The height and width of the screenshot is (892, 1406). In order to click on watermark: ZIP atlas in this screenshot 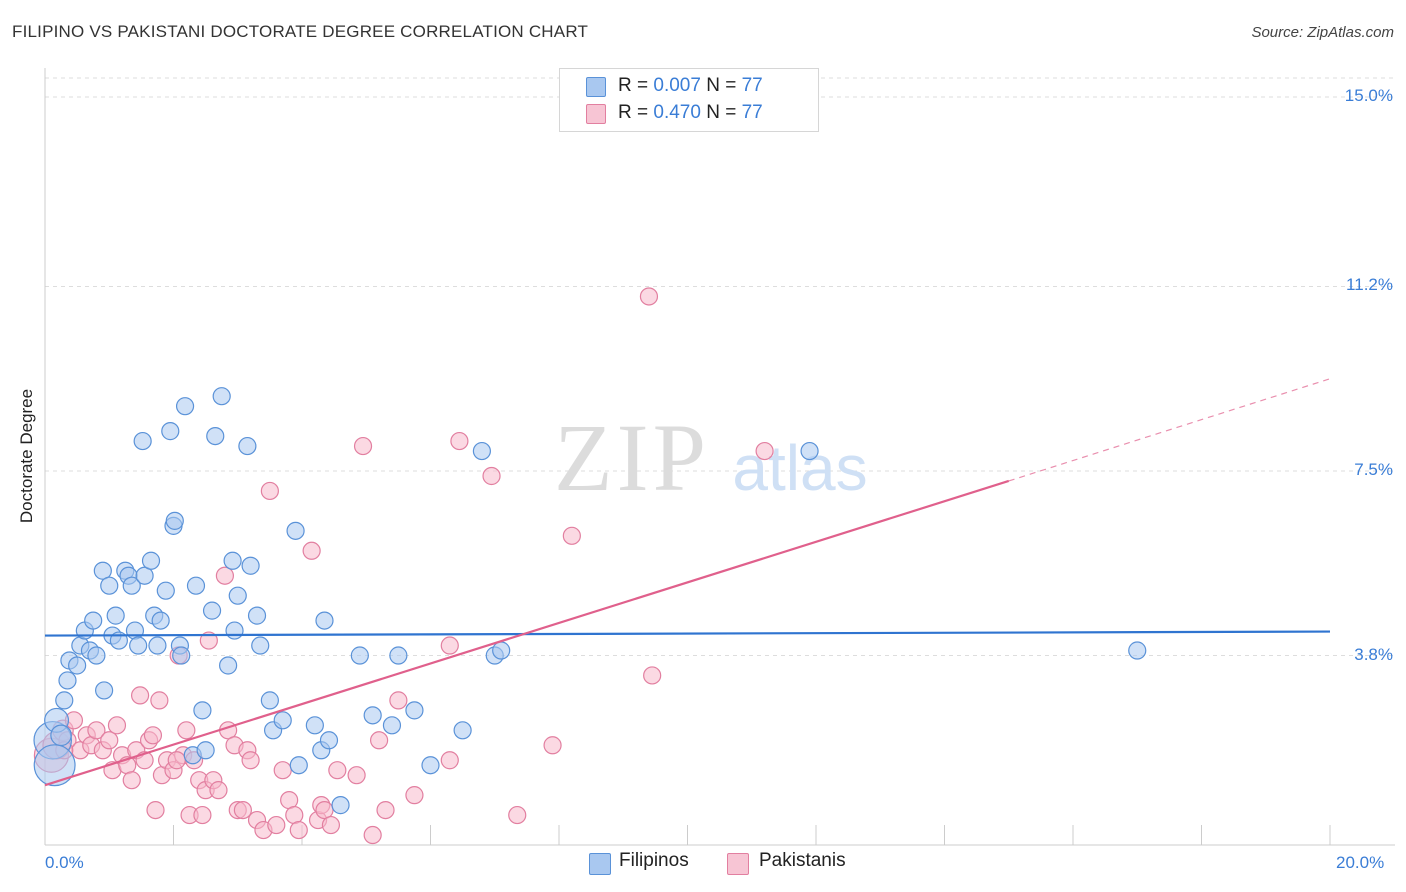, I will do `click(711, 457)`.